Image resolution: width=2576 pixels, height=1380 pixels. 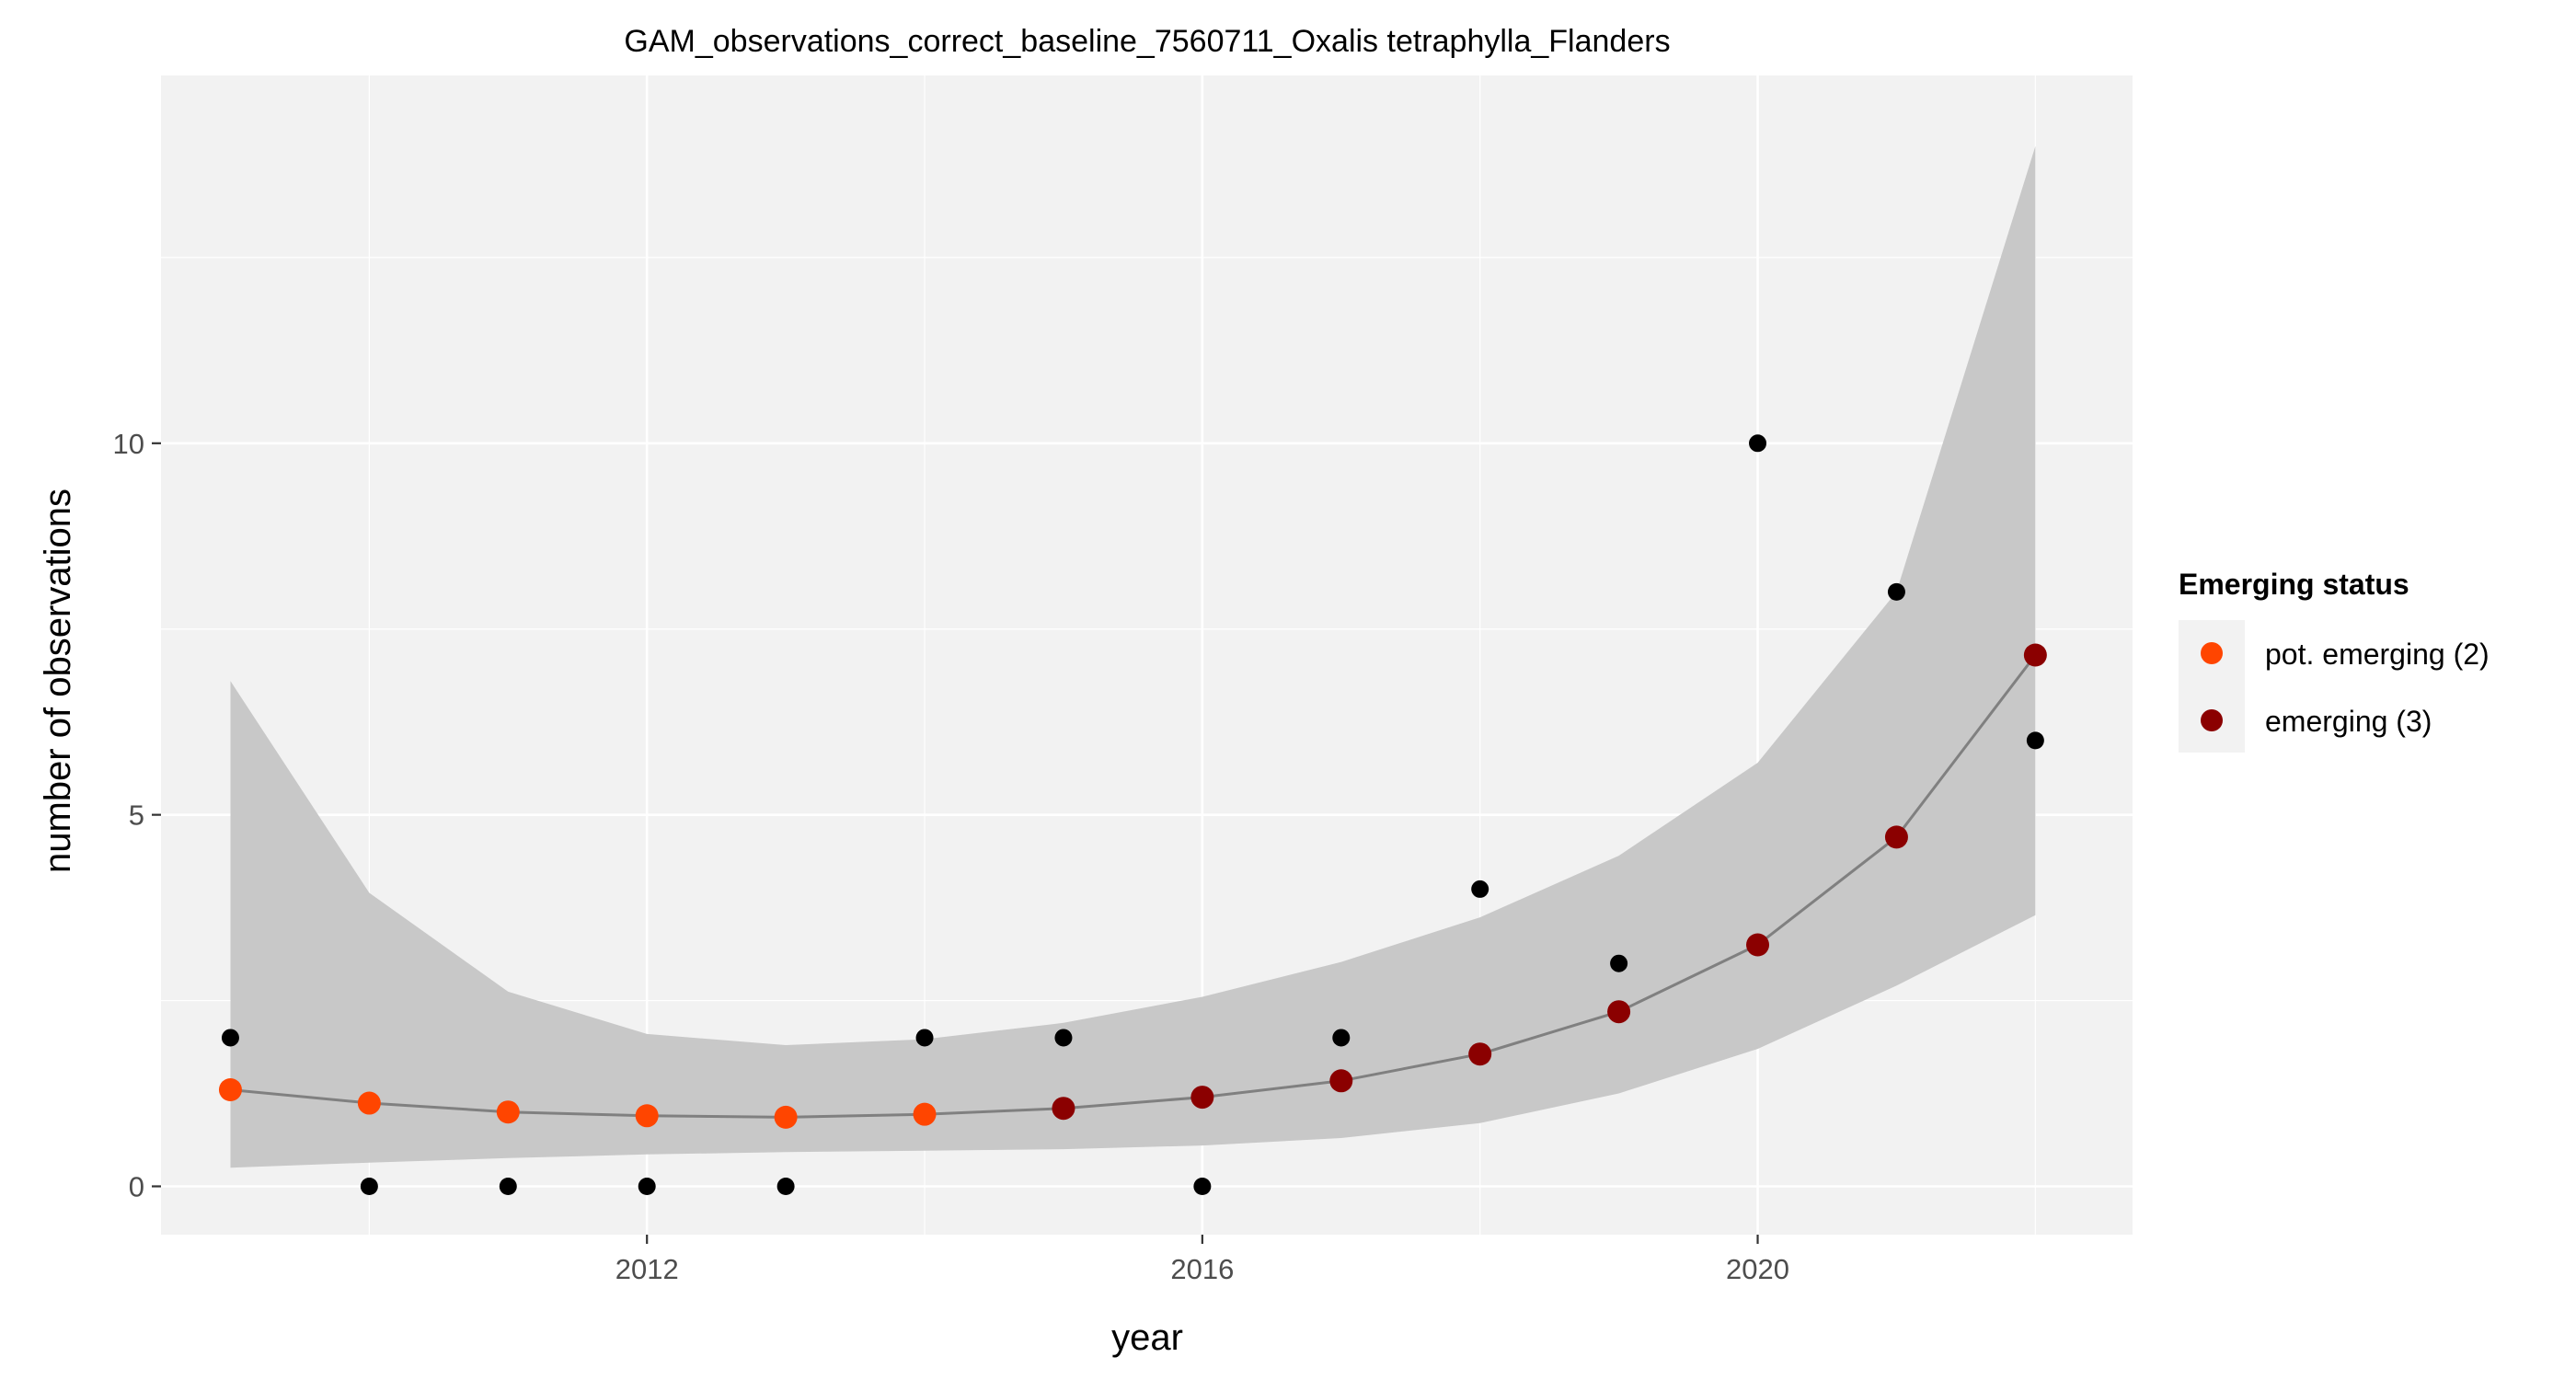 I want to click on x-tick-label: 2016, so click(x=1202, y=1269).